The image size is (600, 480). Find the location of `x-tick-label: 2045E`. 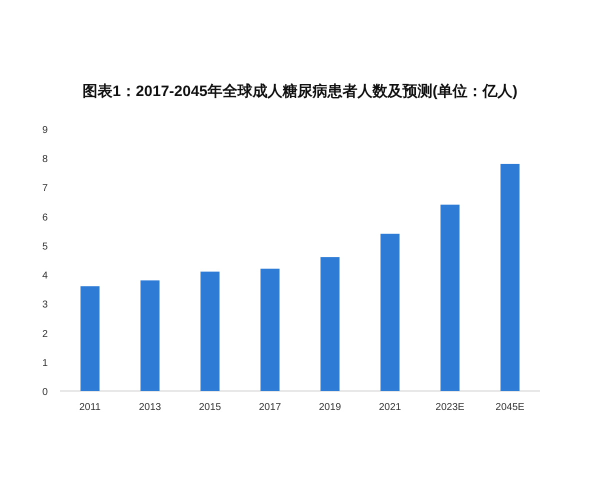

x-tick-label: 2045E is located at coordinates (510, 407).